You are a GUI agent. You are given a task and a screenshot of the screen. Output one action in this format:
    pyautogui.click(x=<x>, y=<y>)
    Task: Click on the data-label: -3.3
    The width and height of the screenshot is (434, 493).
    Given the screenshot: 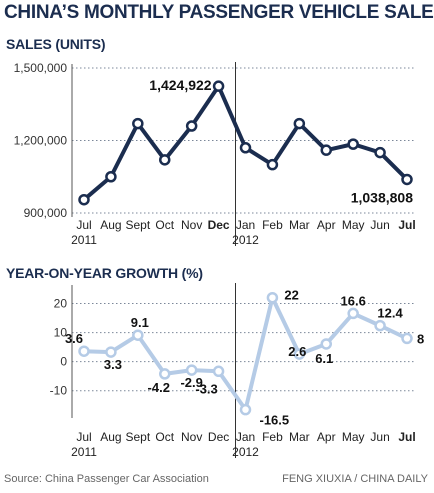 What is the action you would take?
    pyautogui.click(x=206, y=388)
    